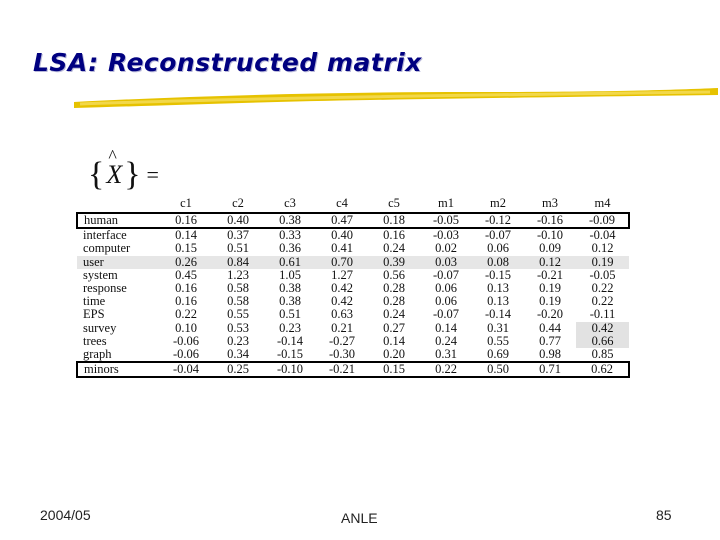  I want to click on column-header-m1: m1, so click(446, 202).